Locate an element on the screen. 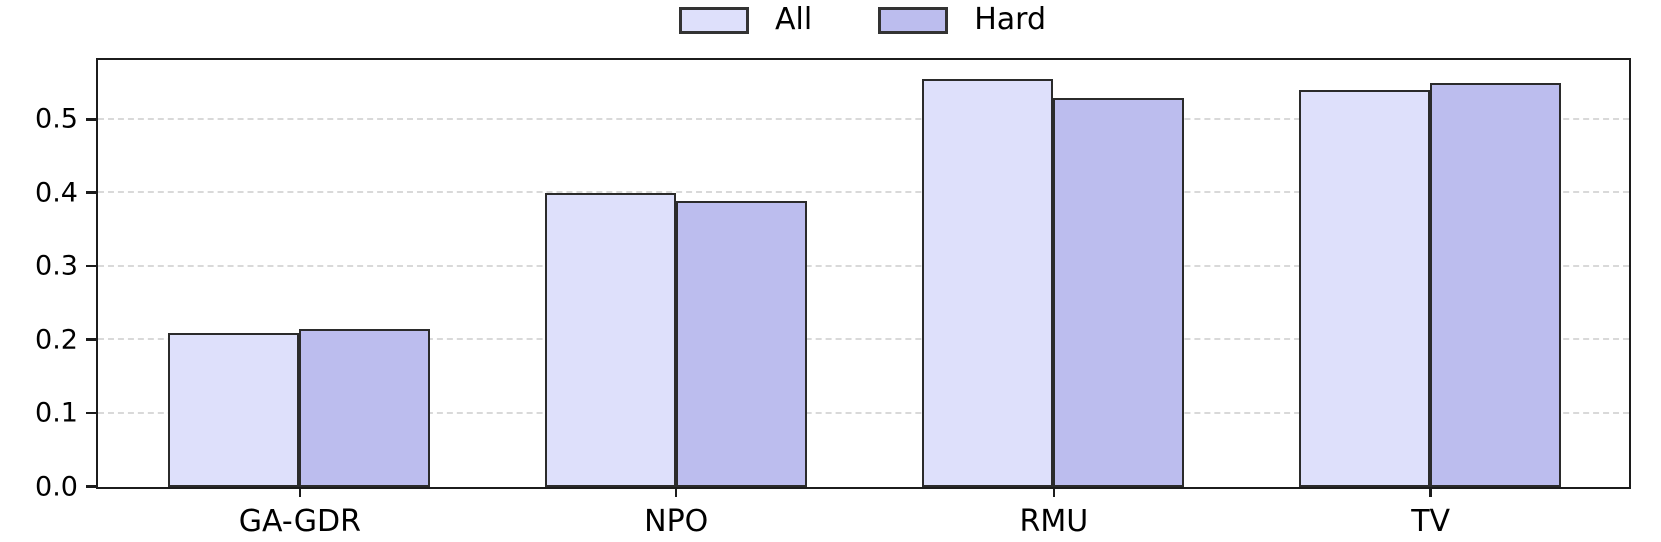 The image size is (1661, 542). bar-all-npo is located at coordinates (610, 340).